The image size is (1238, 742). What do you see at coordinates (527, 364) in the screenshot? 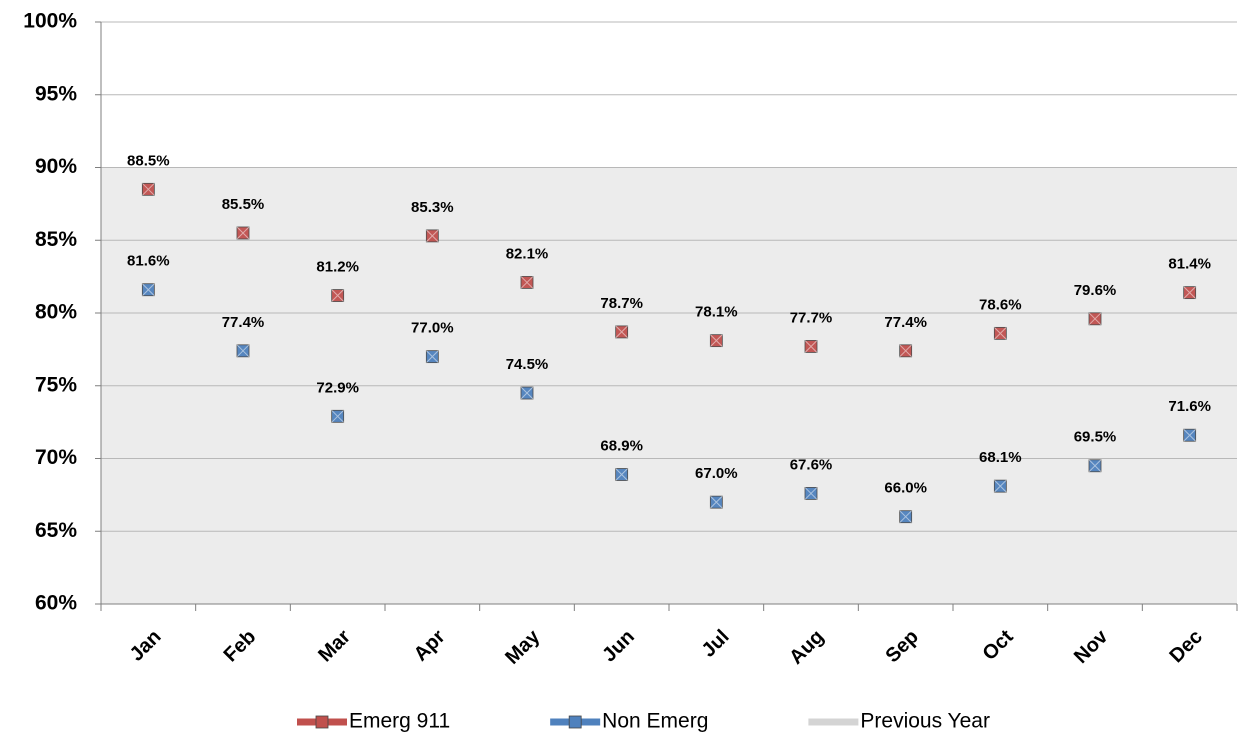
I see `data-label: 74.5%` at bounding box center [527, 364].